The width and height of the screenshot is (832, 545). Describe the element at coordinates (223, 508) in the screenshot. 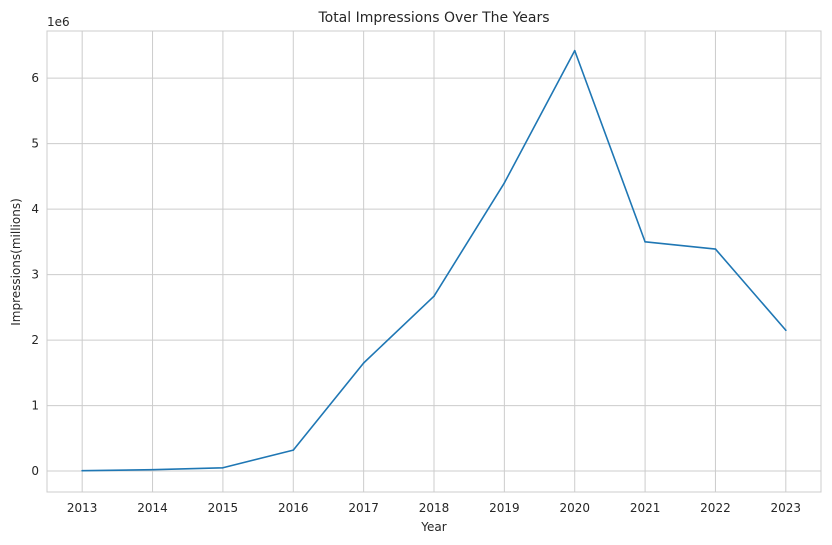

I see `x-tick-label: 2015` at that location.